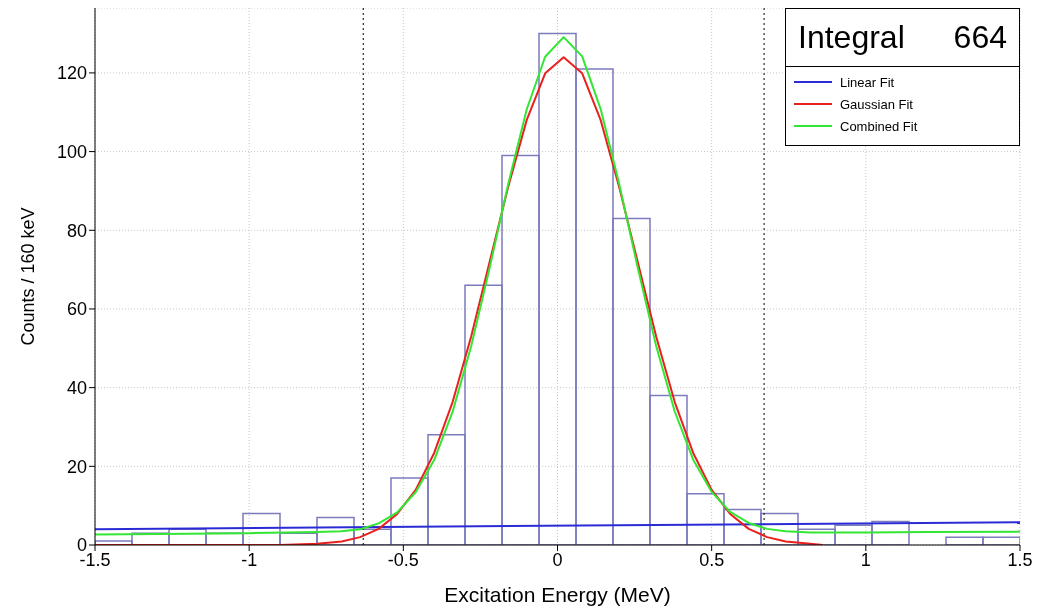 The height and width of the screenshot is (611, 1041). I want to click on y-axis-title: Counts / 160 keV, so click(28, 276).